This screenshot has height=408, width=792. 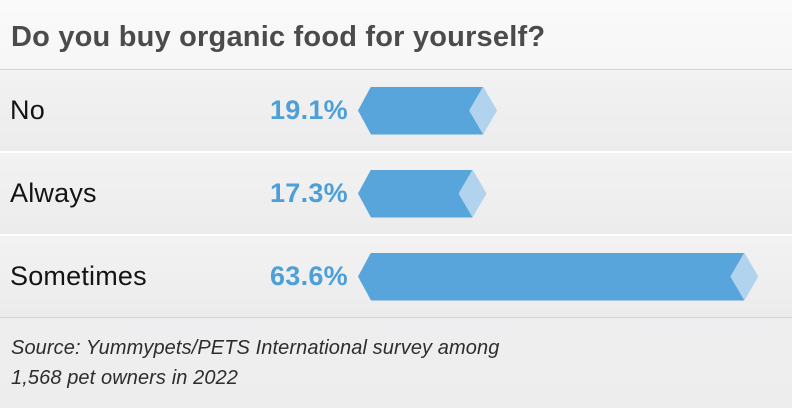 I want to click on category-label: Always, so click(x=53, y=193).